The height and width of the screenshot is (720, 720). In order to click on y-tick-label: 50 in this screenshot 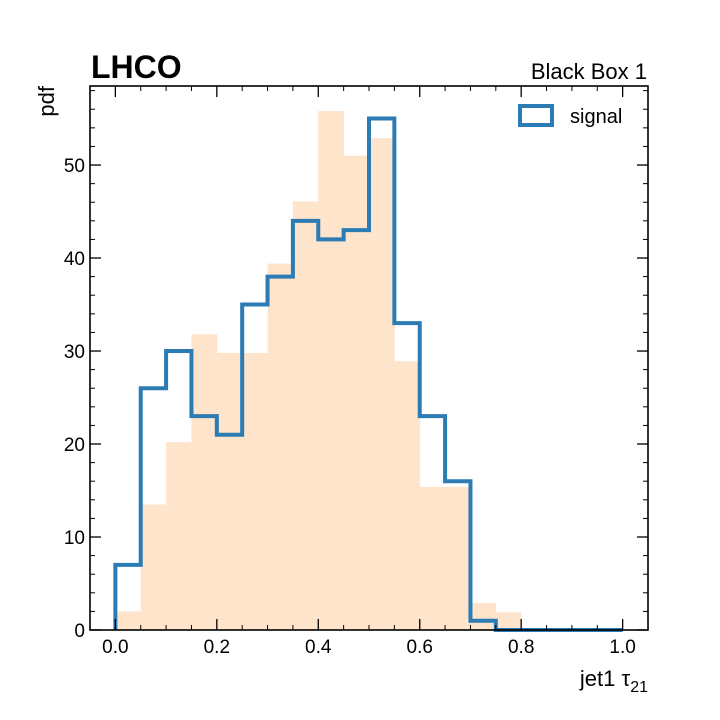, I will do `click(74, 166)`.